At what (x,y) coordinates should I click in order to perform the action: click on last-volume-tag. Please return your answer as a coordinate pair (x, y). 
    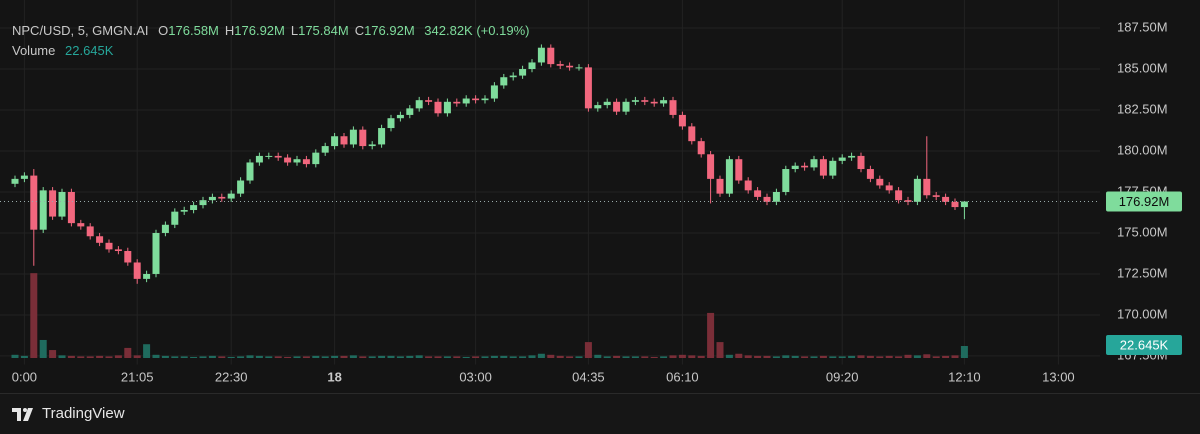
    Looking at the image, I should click on (1144, 345).